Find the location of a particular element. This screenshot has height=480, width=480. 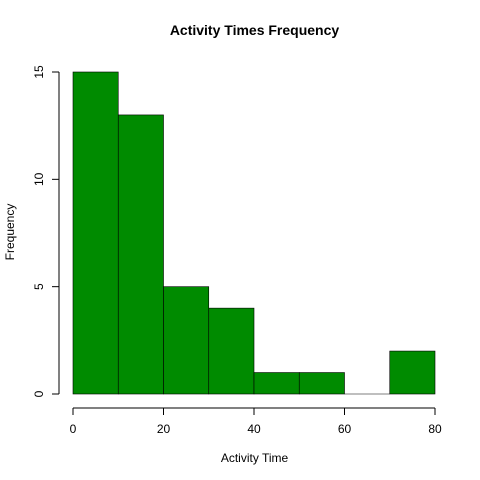

x-tick-label-60: 60 is located at coordinates (345, 429).